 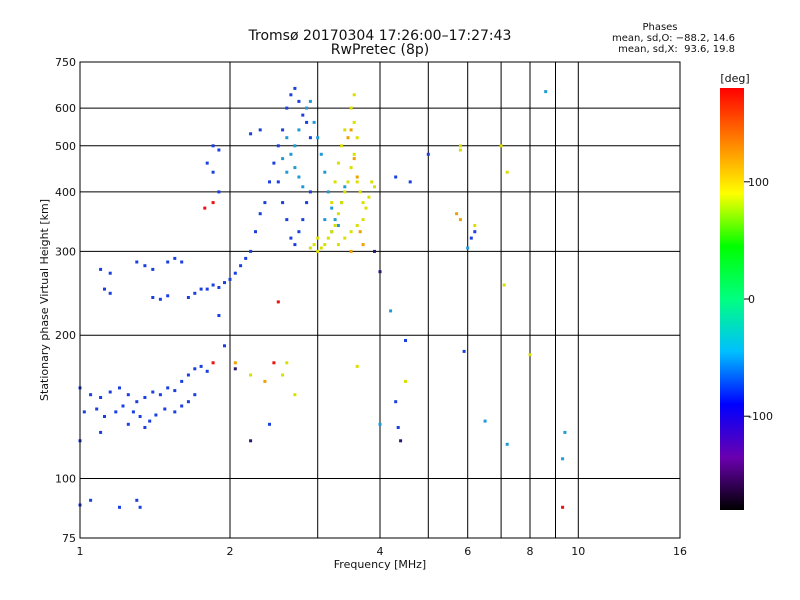 What do you see at coordinates (65, 300) in the screenshot?
I see `y-axis-ticks: 75 100 200 300 400 500 600 750` at bounding box center [65, 300].